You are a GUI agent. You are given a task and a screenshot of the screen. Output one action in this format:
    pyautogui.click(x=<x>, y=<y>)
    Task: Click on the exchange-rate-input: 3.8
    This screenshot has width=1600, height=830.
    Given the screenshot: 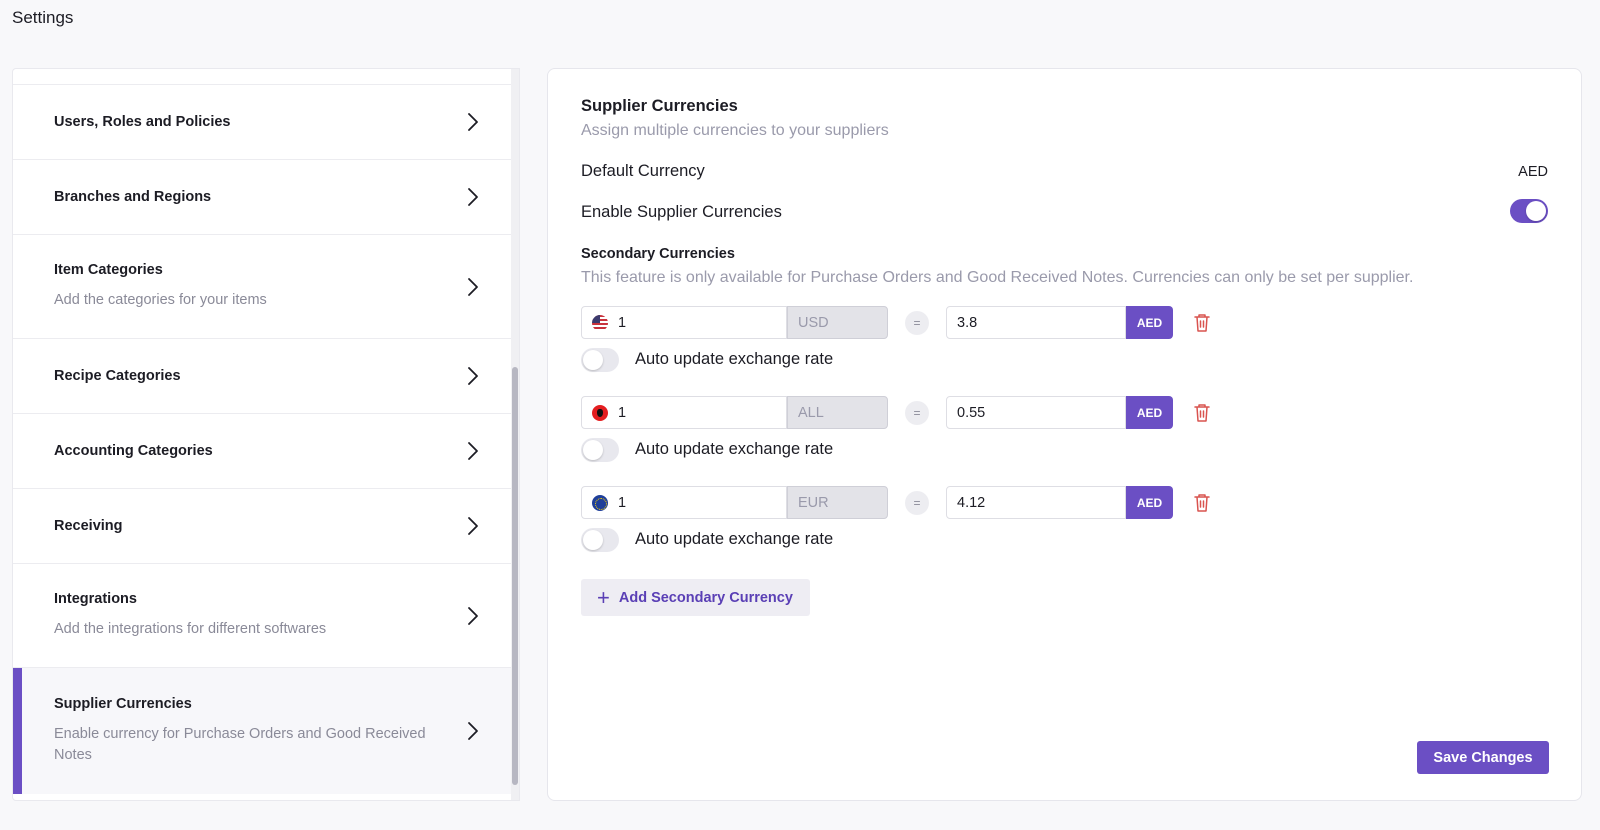 What is the action you would take?
    pyautogui.click(x=1036, y=322)
    